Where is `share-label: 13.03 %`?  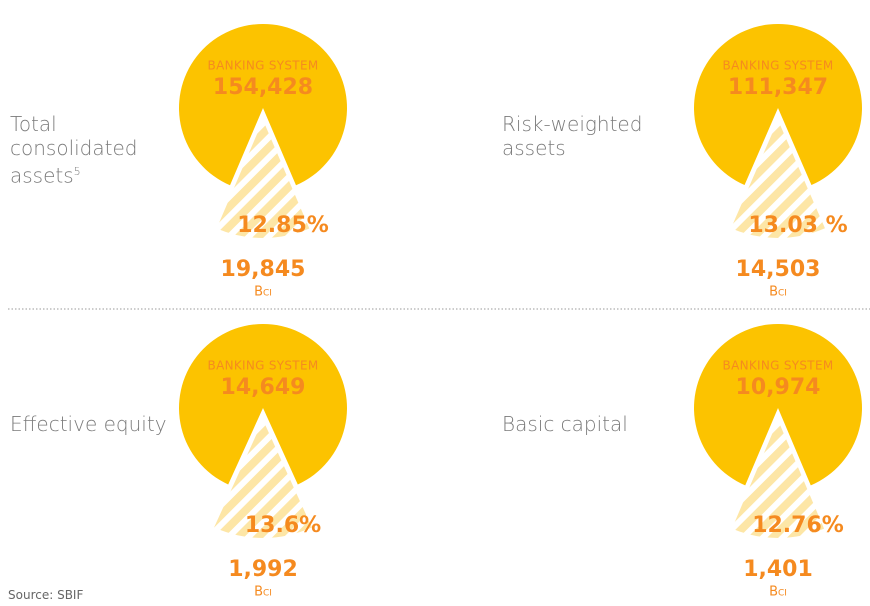 share-label: 13.03 % is located at coordinates (797, 225).